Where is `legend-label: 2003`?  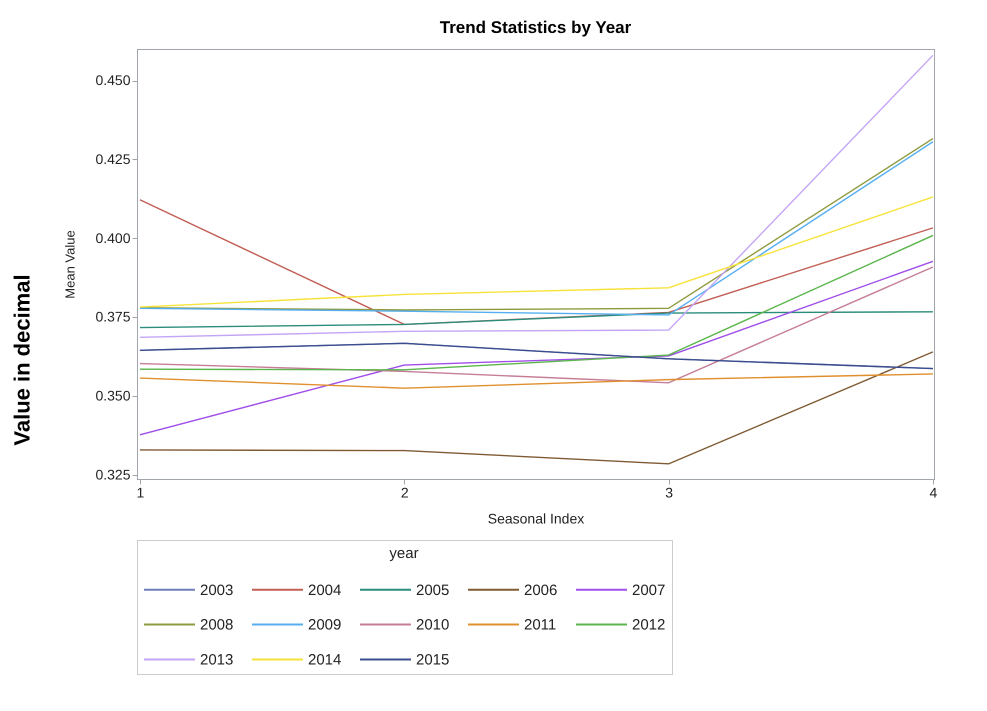
legend-label: 2003 is located at coordinates (217, 590).